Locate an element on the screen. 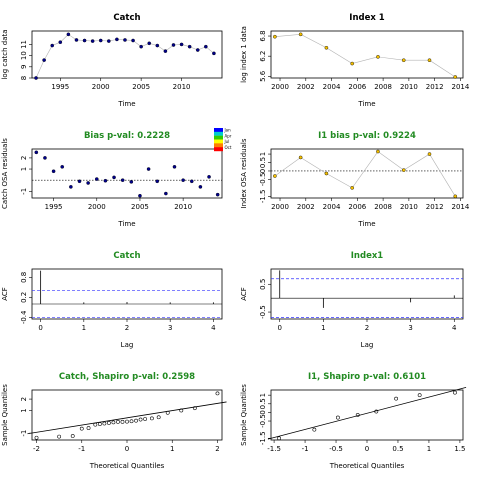 This screenshot has width=480, height=480. p2-ytick-label: 6.2 is located at coordinates (263, 56).